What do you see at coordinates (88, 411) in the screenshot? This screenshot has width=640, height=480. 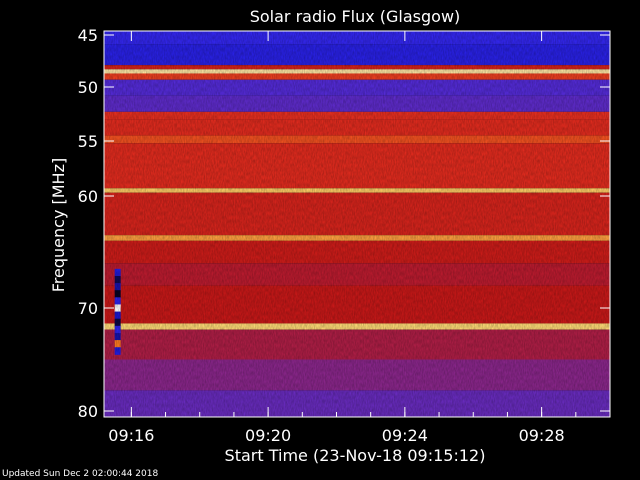 I see `y-tick-label: 80` at bounding box center [88, 411].